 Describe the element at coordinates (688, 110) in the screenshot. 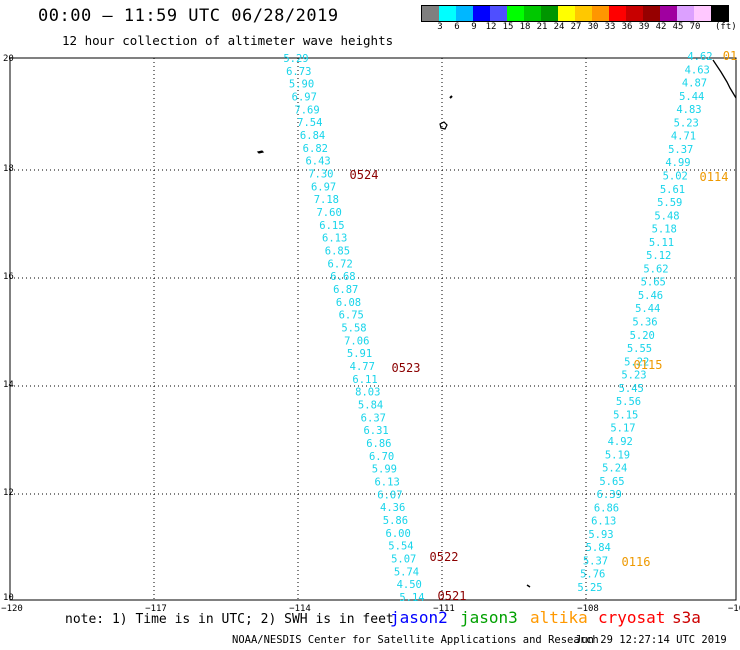

I see `wave-height-label: 4.83` at that location.